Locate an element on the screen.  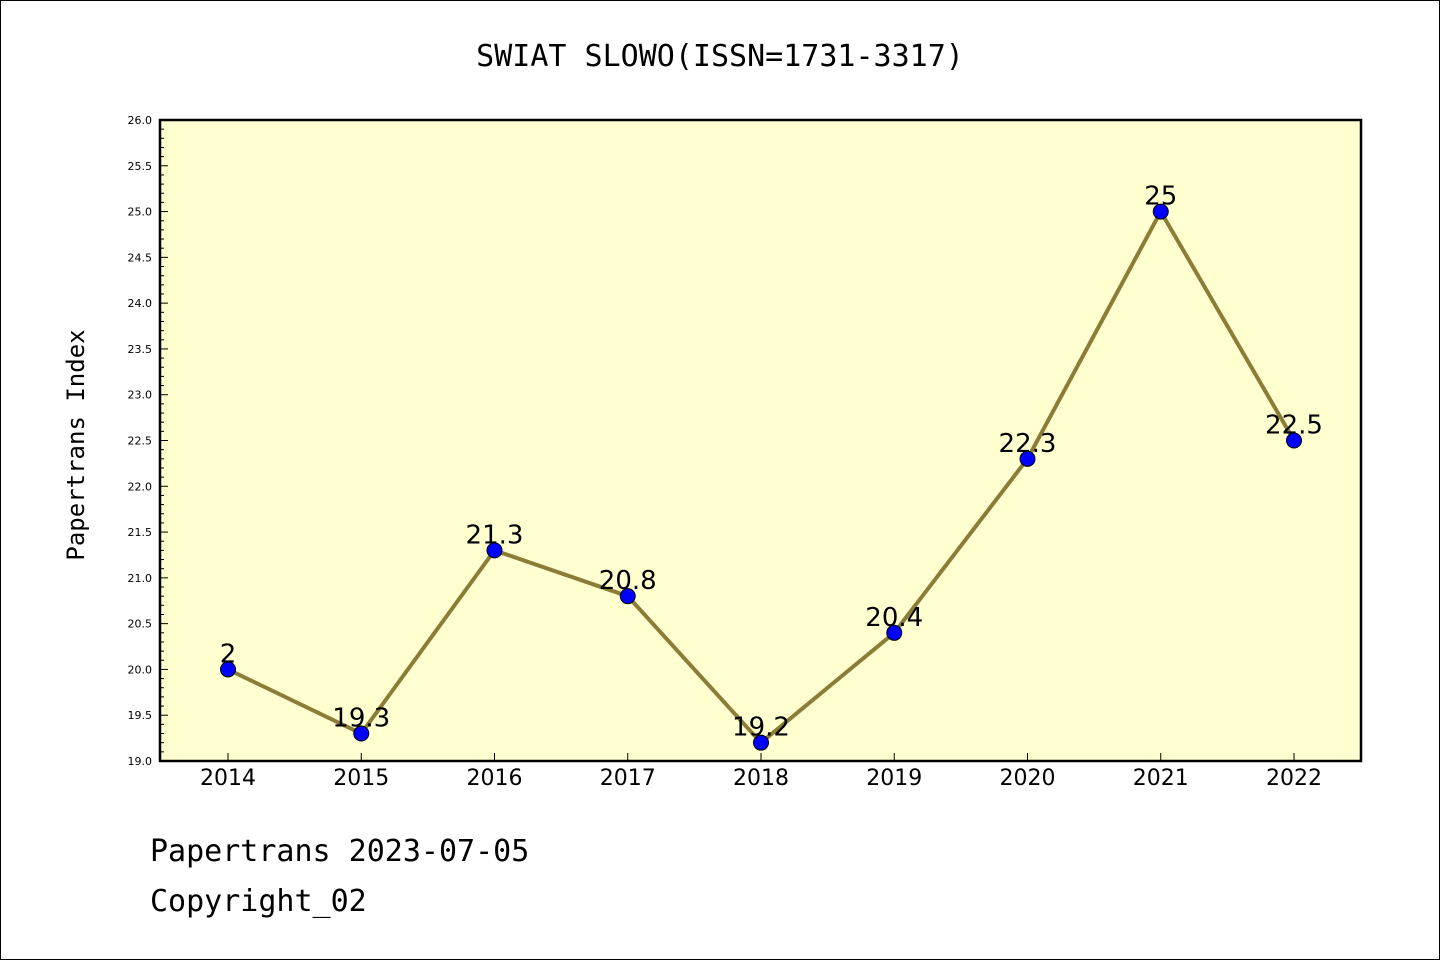
data-label: 22.5 is located at coordinates (1294, 426).